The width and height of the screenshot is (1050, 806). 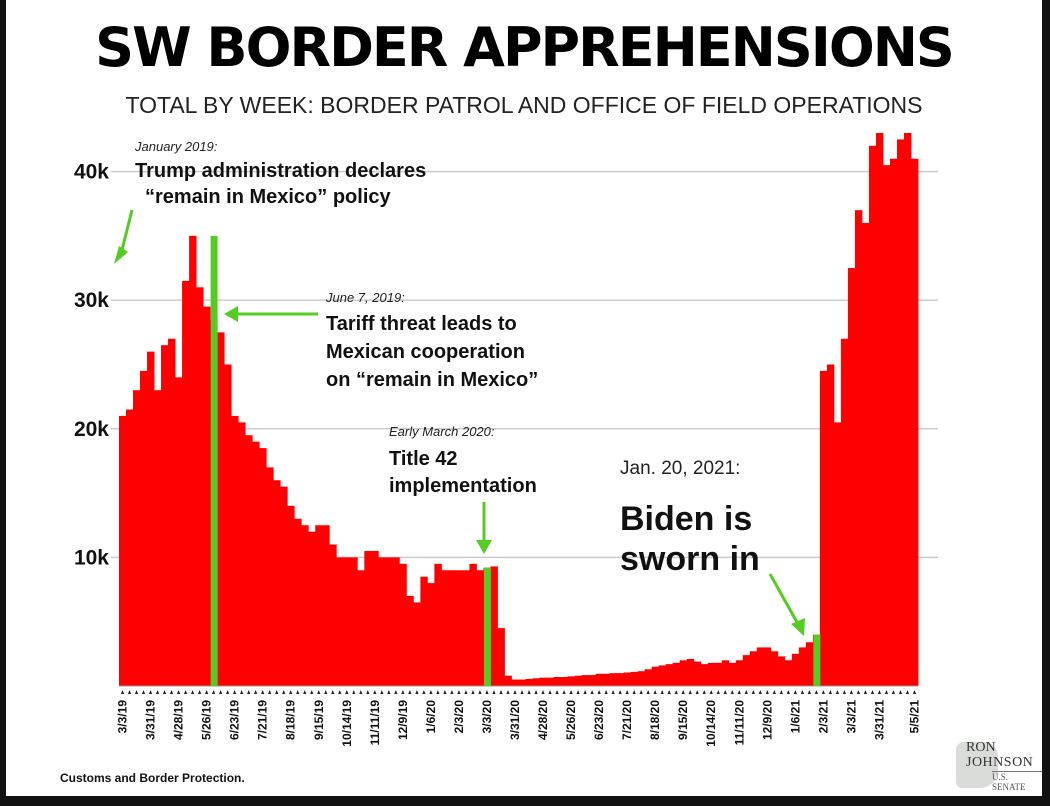 I want to click on x-tick-label: 7/21/20, so click(x=627, y=720).